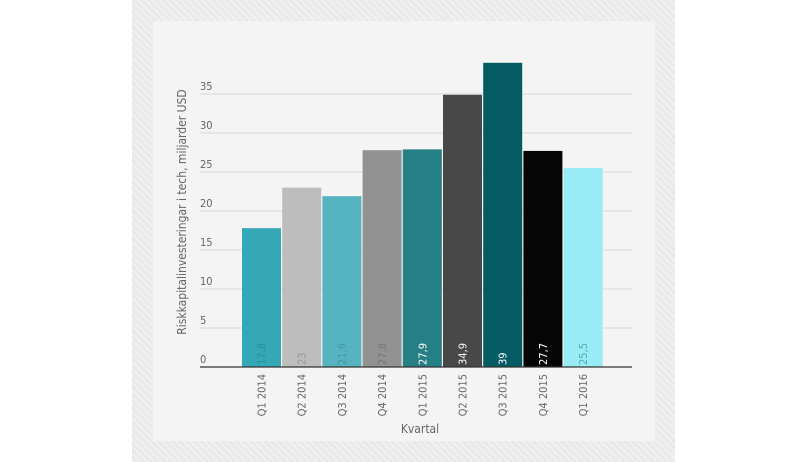 The image size is (808, 462). I want to click on data-label: 27,7, so click(543, 354).